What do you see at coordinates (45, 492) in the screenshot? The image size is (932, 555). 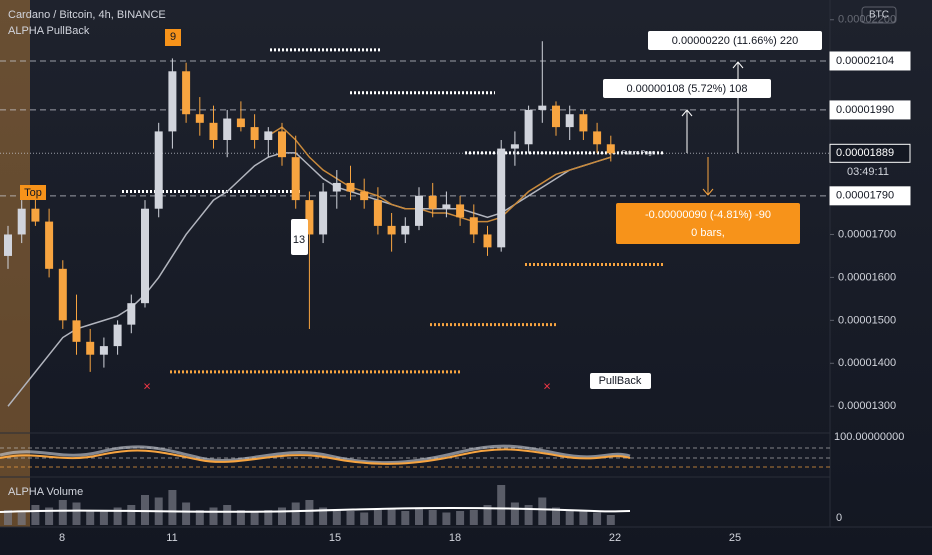 I see `volume-title: ALPHA Volume` at bounding box center [45, 492].